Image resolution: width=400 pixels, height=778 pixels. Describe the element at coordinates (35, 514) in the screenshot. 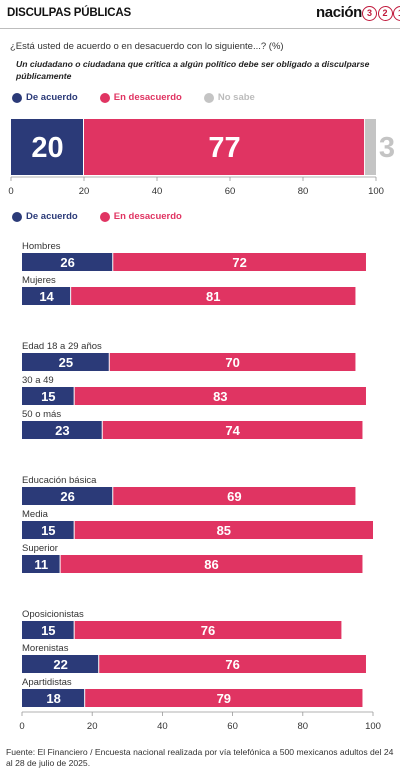

I see `row-label: Media` at that location.